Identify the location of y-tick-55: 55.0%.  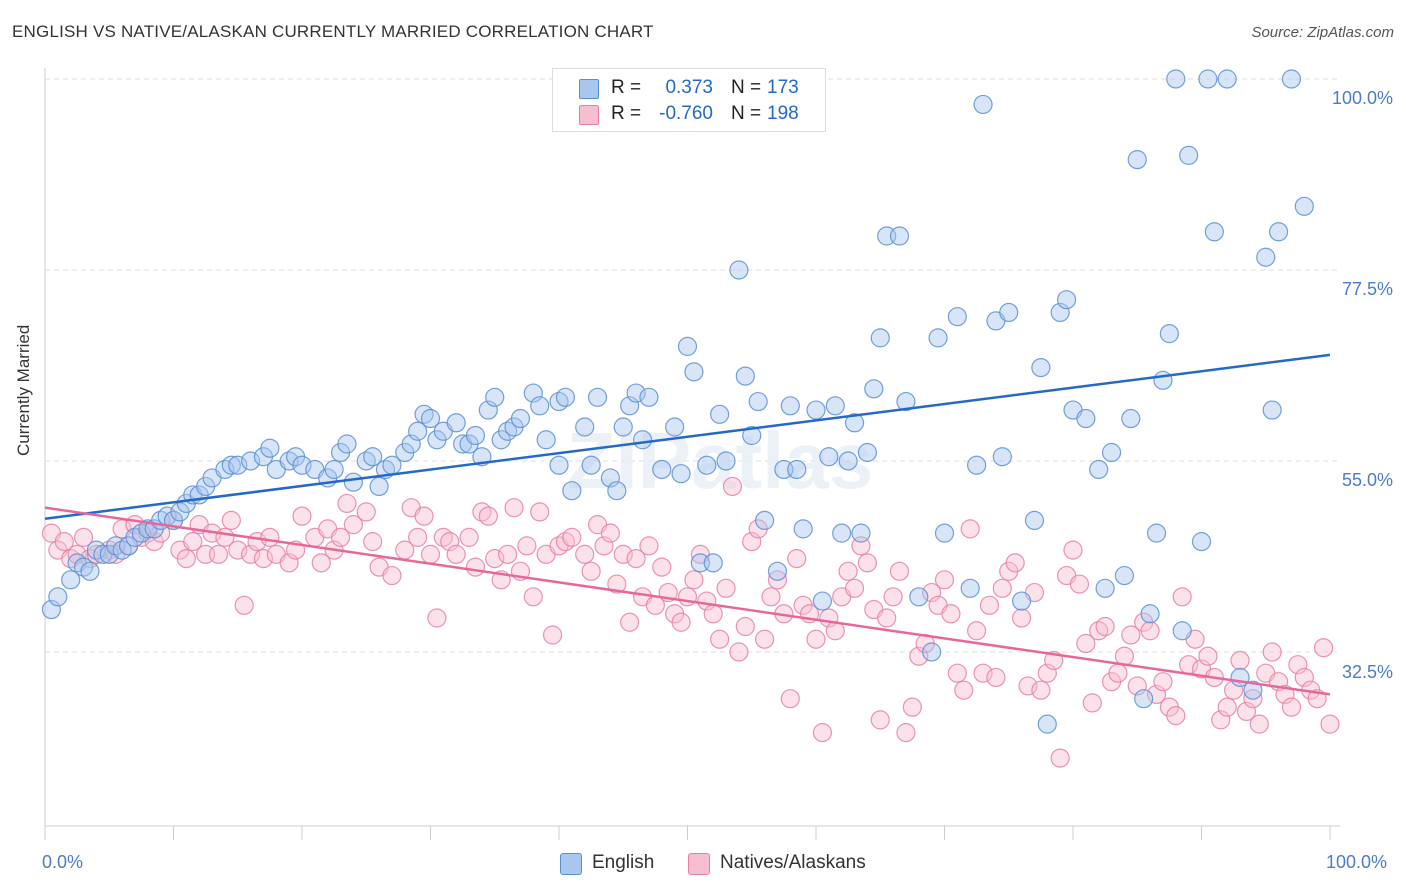
(1367, 480).